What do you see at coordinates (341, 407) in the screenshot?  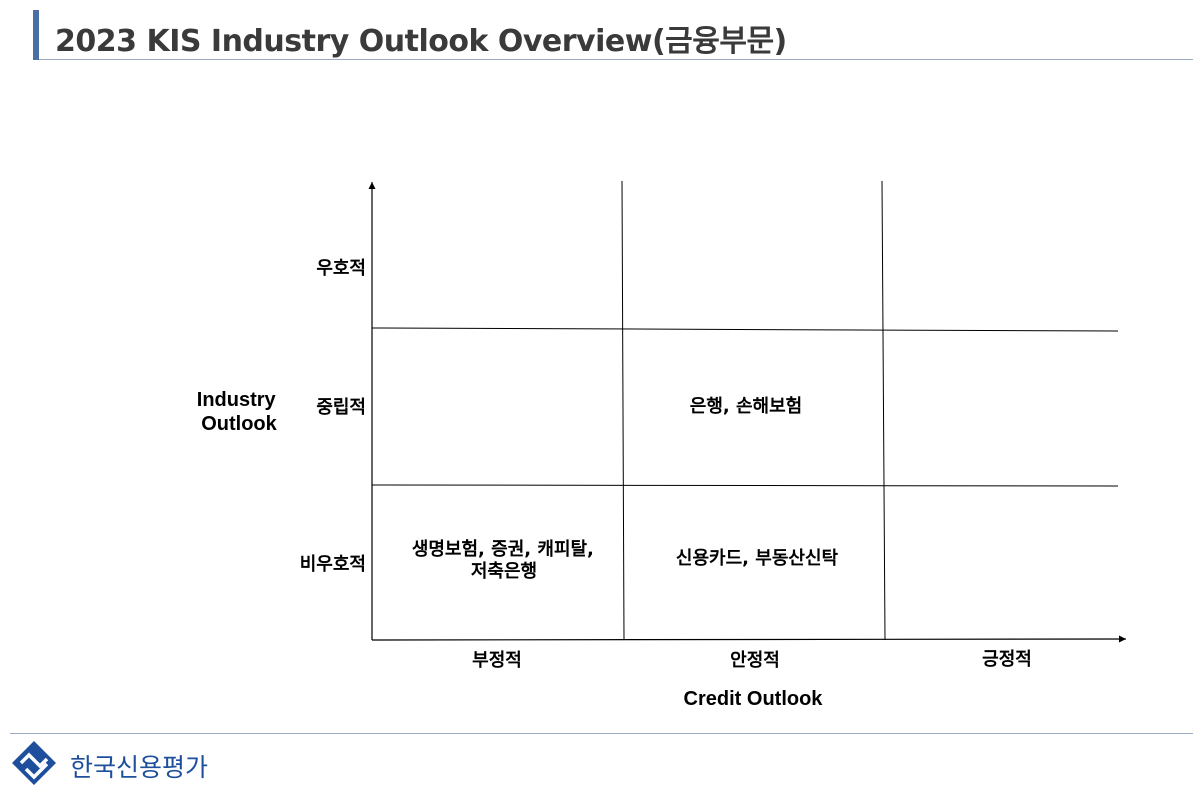 I see `y-tick-label: 중립적` at bounding box center [341, 407].